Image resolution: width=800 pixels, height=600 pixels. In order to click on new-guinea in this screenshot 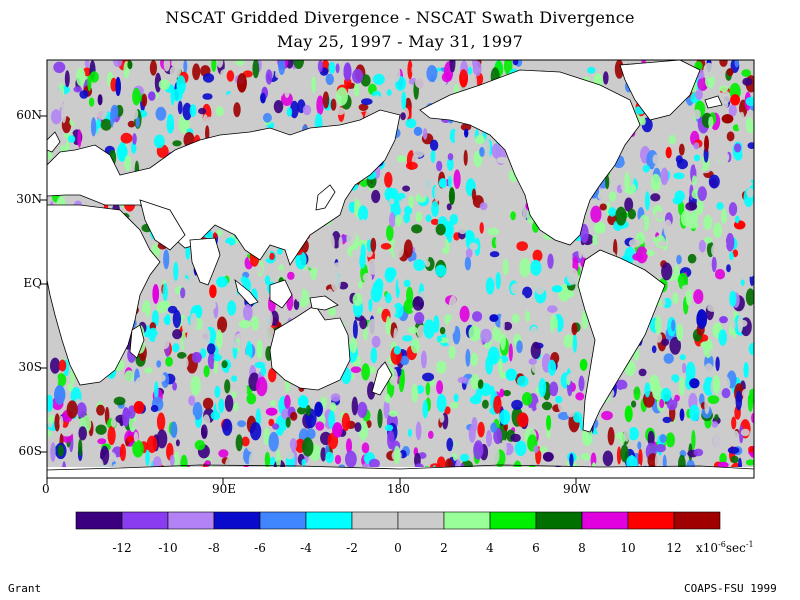, I will do `click(324, 303)`.